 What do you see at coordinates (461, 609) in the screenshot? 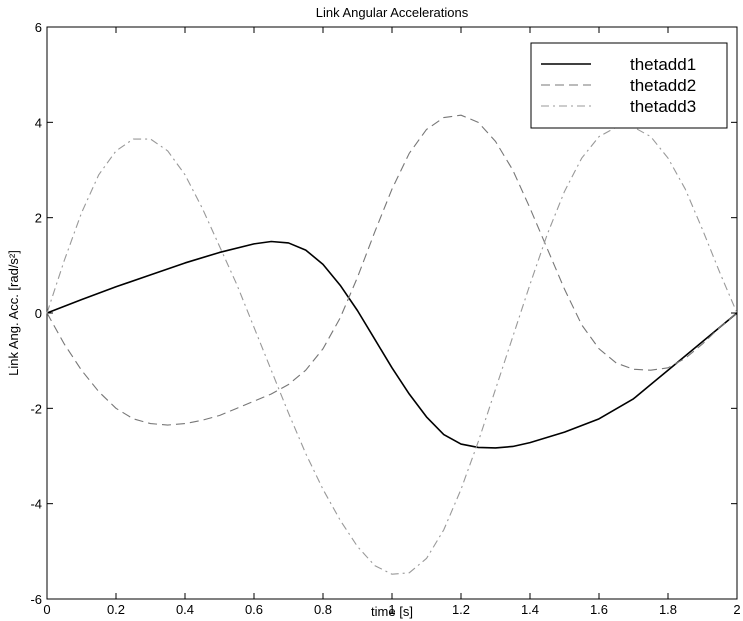
I see `x-tick-label: 1.2` at bounding box center [461, 609].